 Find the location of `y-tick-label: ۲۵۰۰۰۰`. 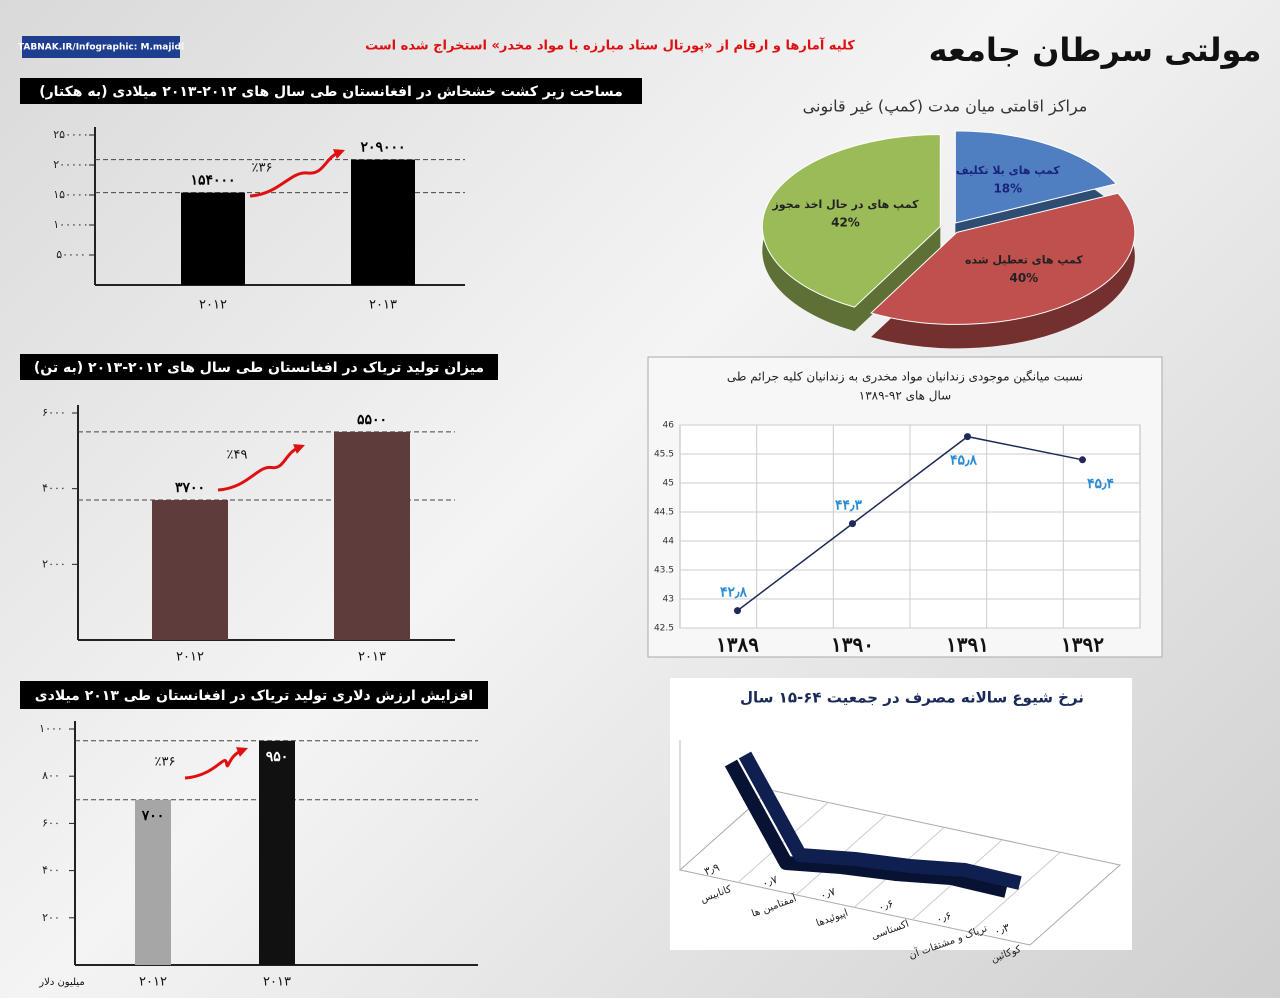

y-tick-label: ۲۵۰۰۰۰ is located at coordinates (70, 134).